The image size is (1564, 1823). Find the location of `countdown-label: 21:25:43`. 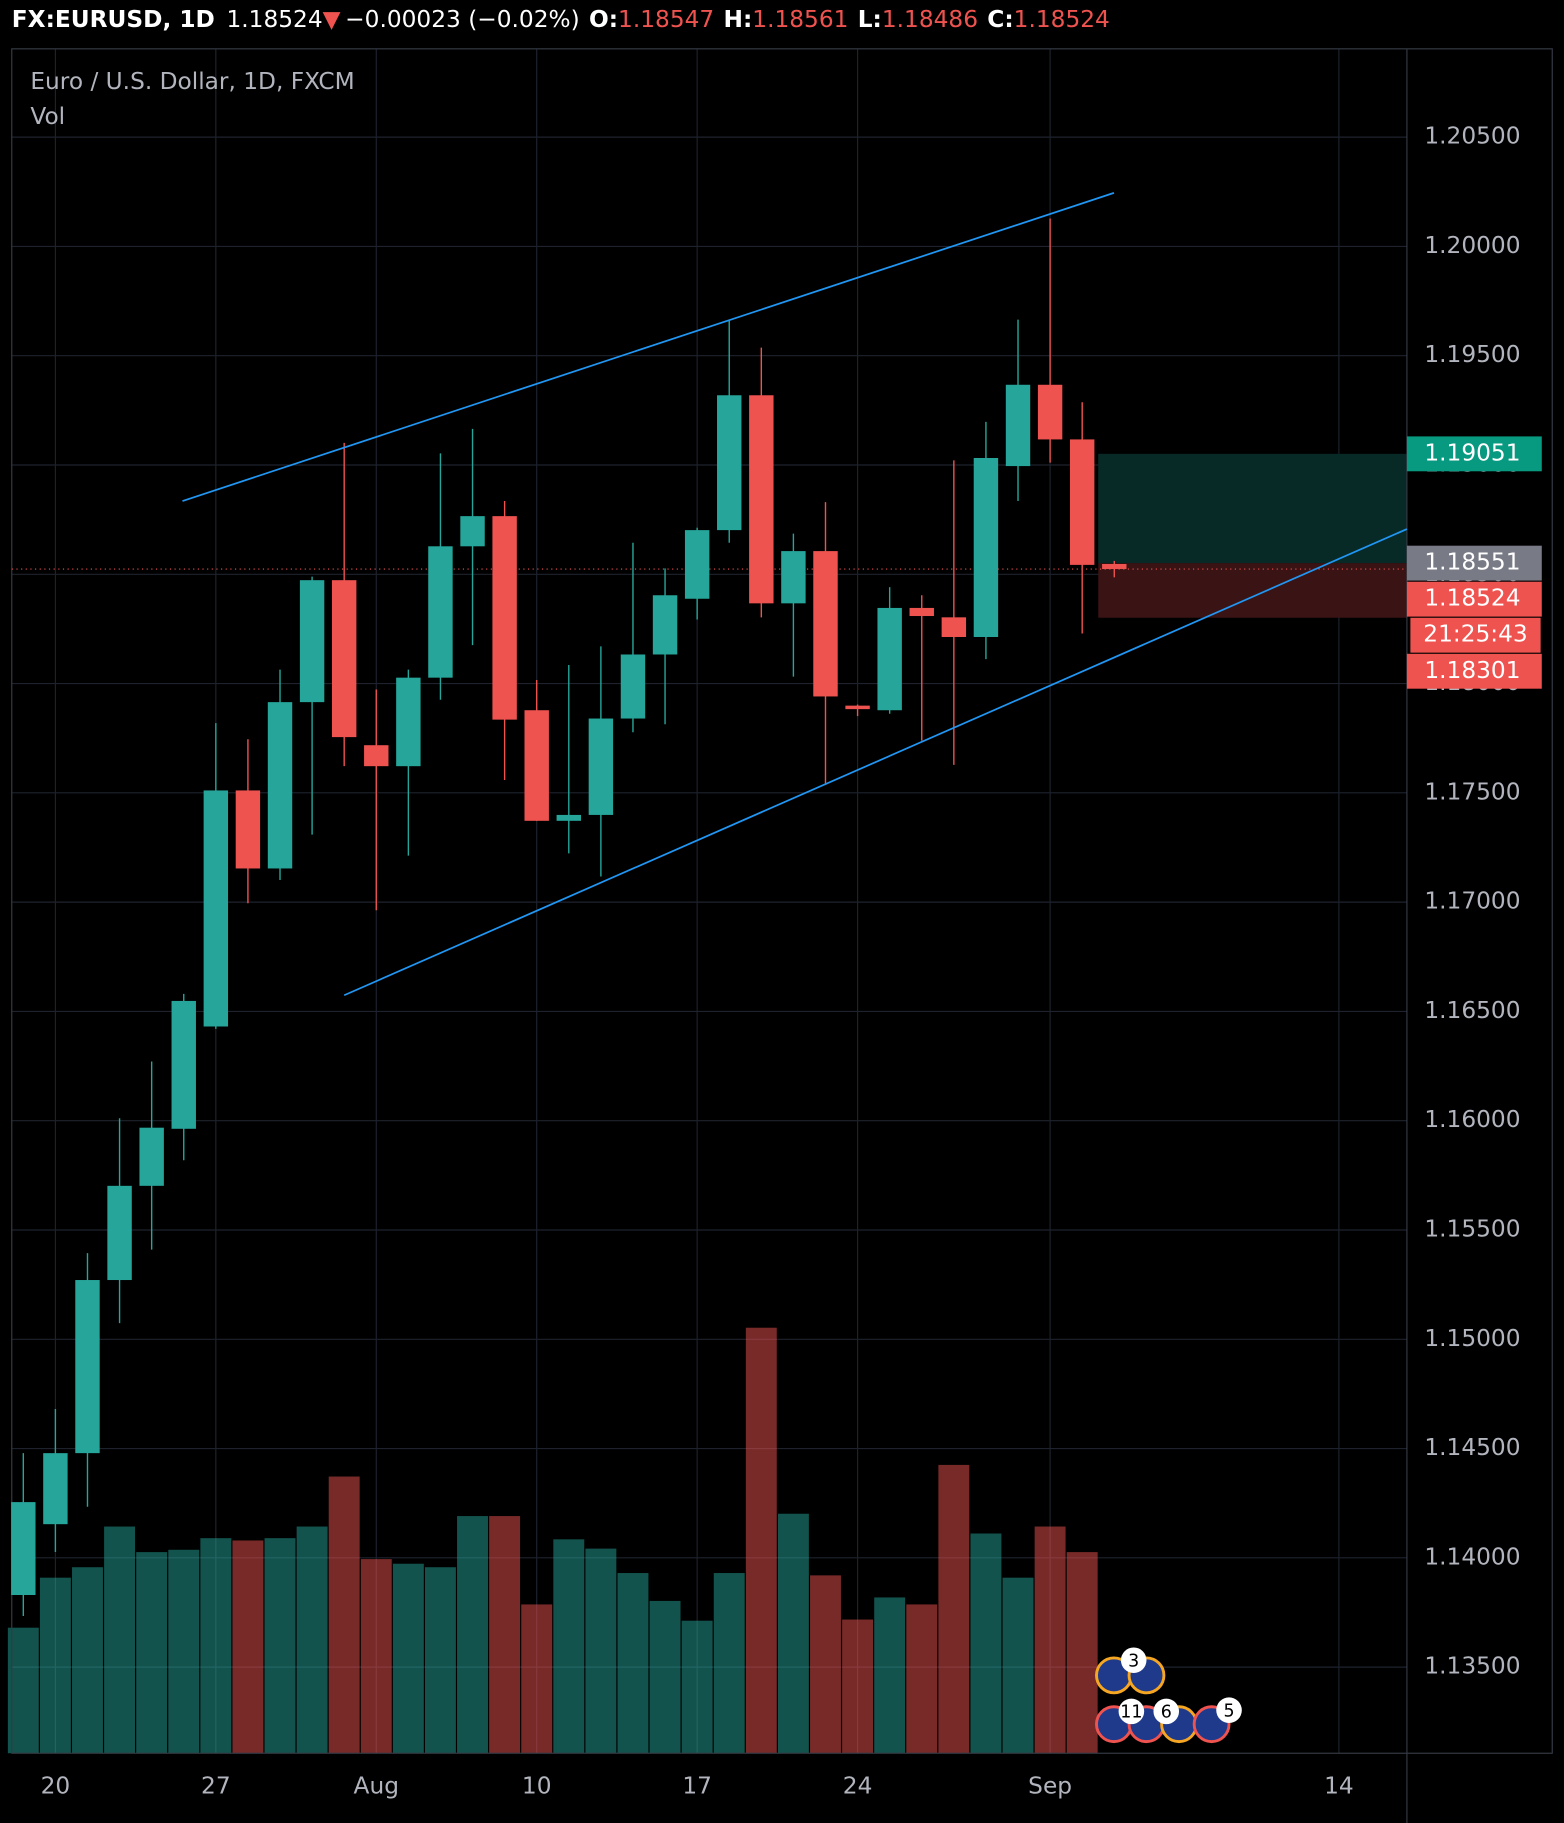

countdown-label: 21:25:43 is located at coordinates (1475, 634).